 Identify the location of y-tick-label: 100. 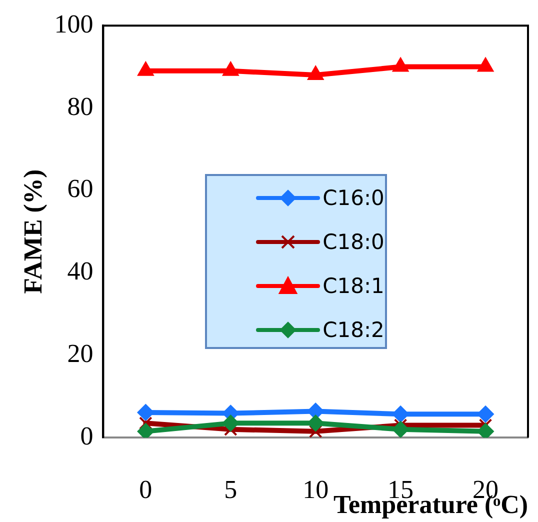
(74, 23).